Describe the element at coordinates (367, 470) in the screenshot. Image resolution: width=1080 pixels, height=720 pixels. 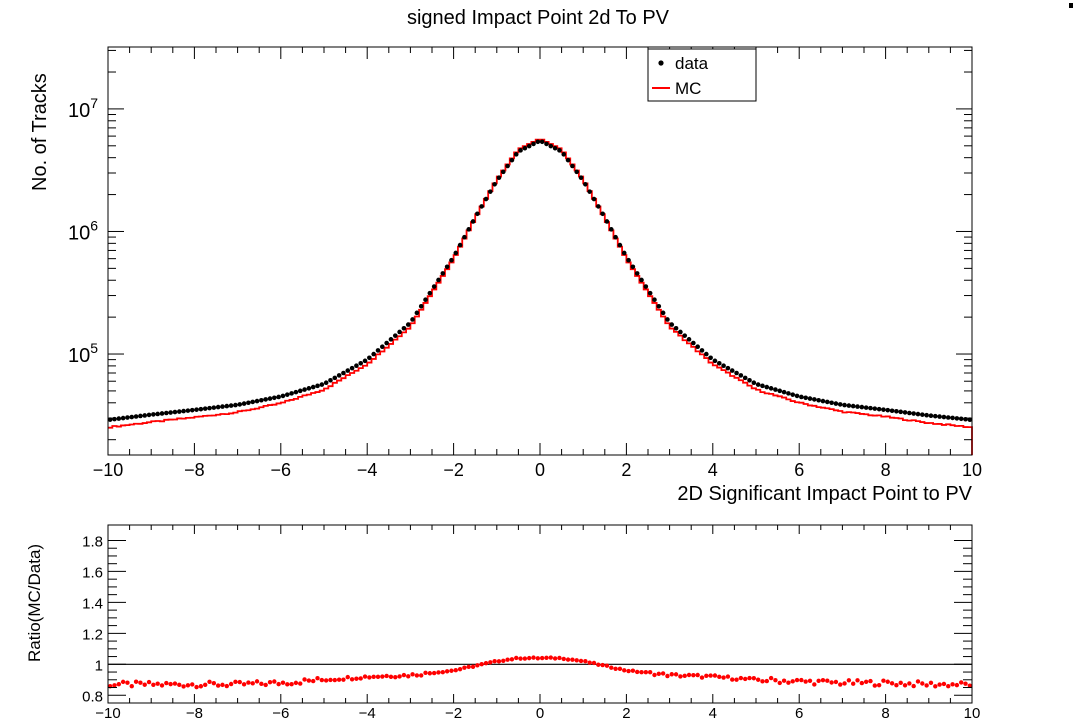
I see `x-tick-label: −4` at that location.